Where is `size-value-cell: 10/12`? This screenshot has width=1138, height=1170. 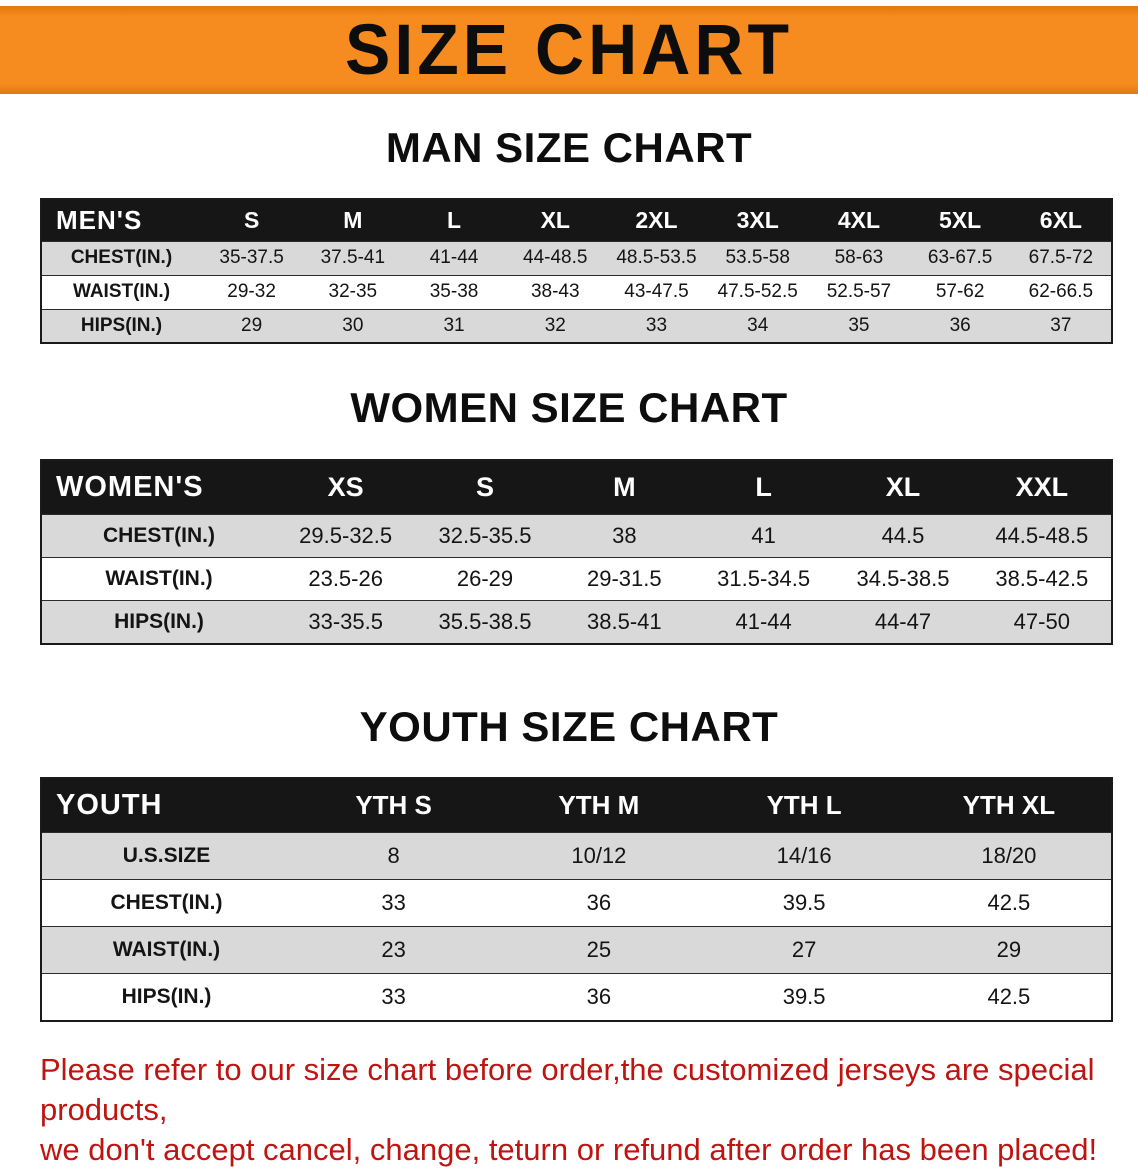
size-value-cell: 10/12 is located at coordinates (599, 856).